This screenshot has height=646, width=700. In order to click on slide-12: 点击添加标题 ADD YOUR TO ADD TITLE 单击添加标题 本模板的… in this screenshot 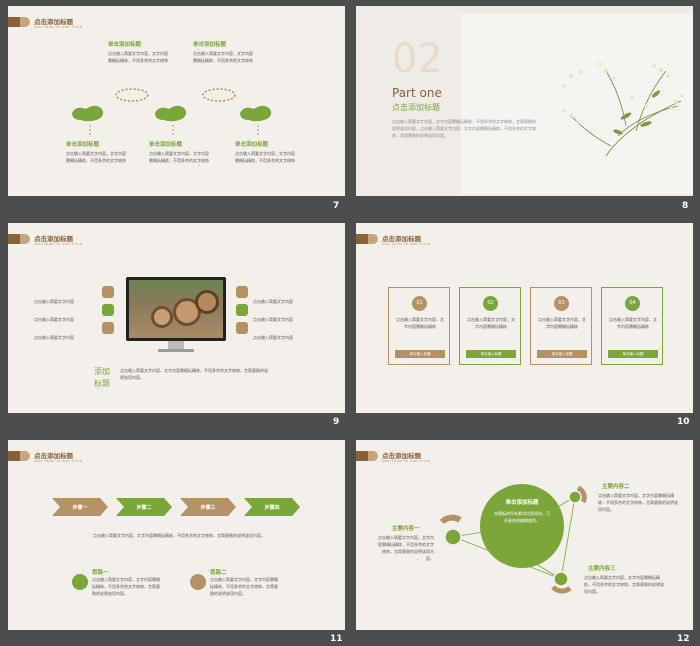, I will do `click(524, 535)`.